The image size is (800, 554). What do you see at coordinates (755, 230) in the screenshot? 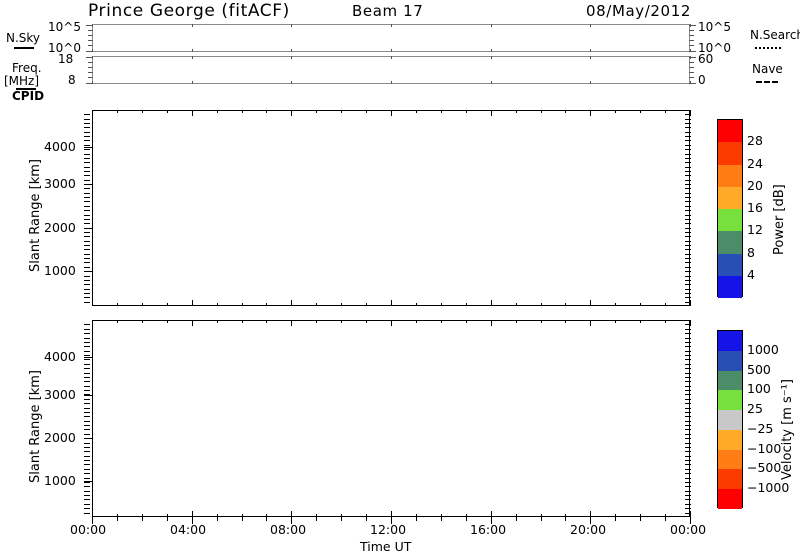
I see `colorbar-tick-label: 12` at bounding box center [755, 230].